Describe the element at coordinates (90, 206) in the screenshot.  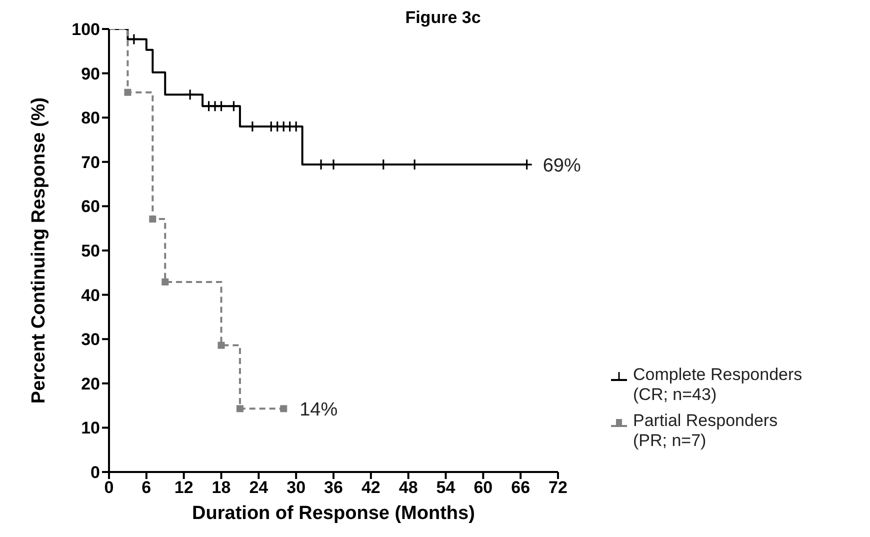
I see `y-tick-label: 60` at that location.